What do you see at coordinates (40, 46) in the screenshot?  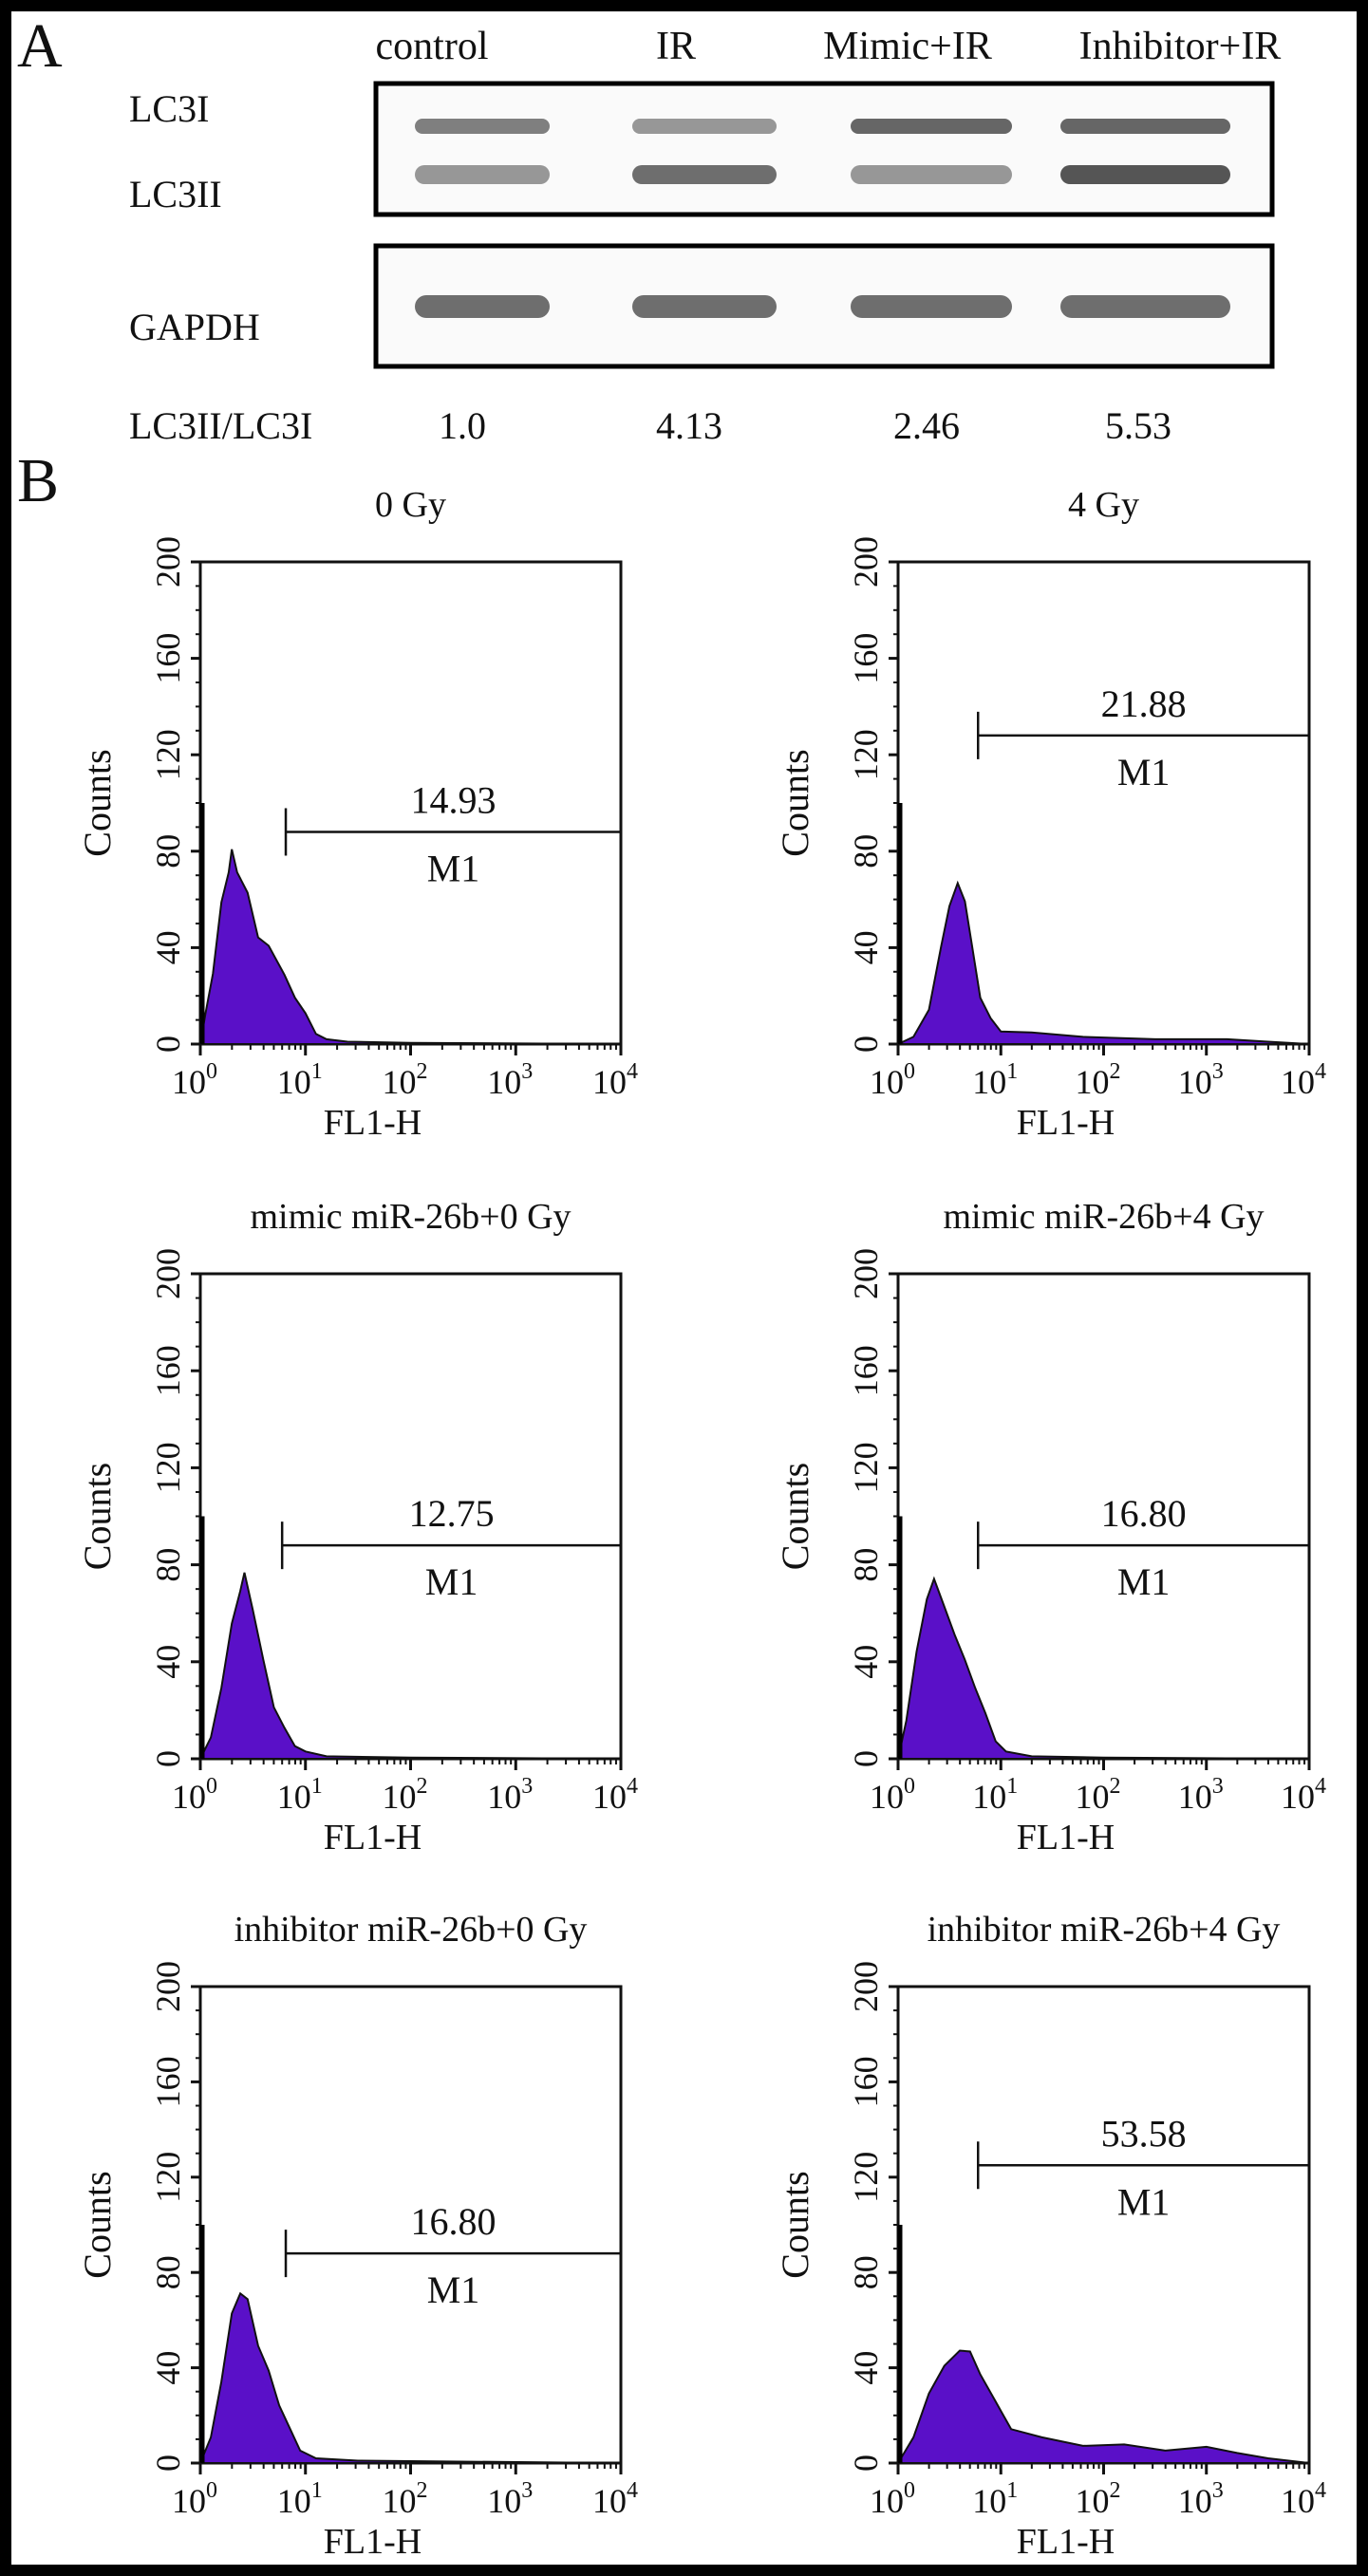 I see `panel-a-label: A` at bounding box center [40, 46].